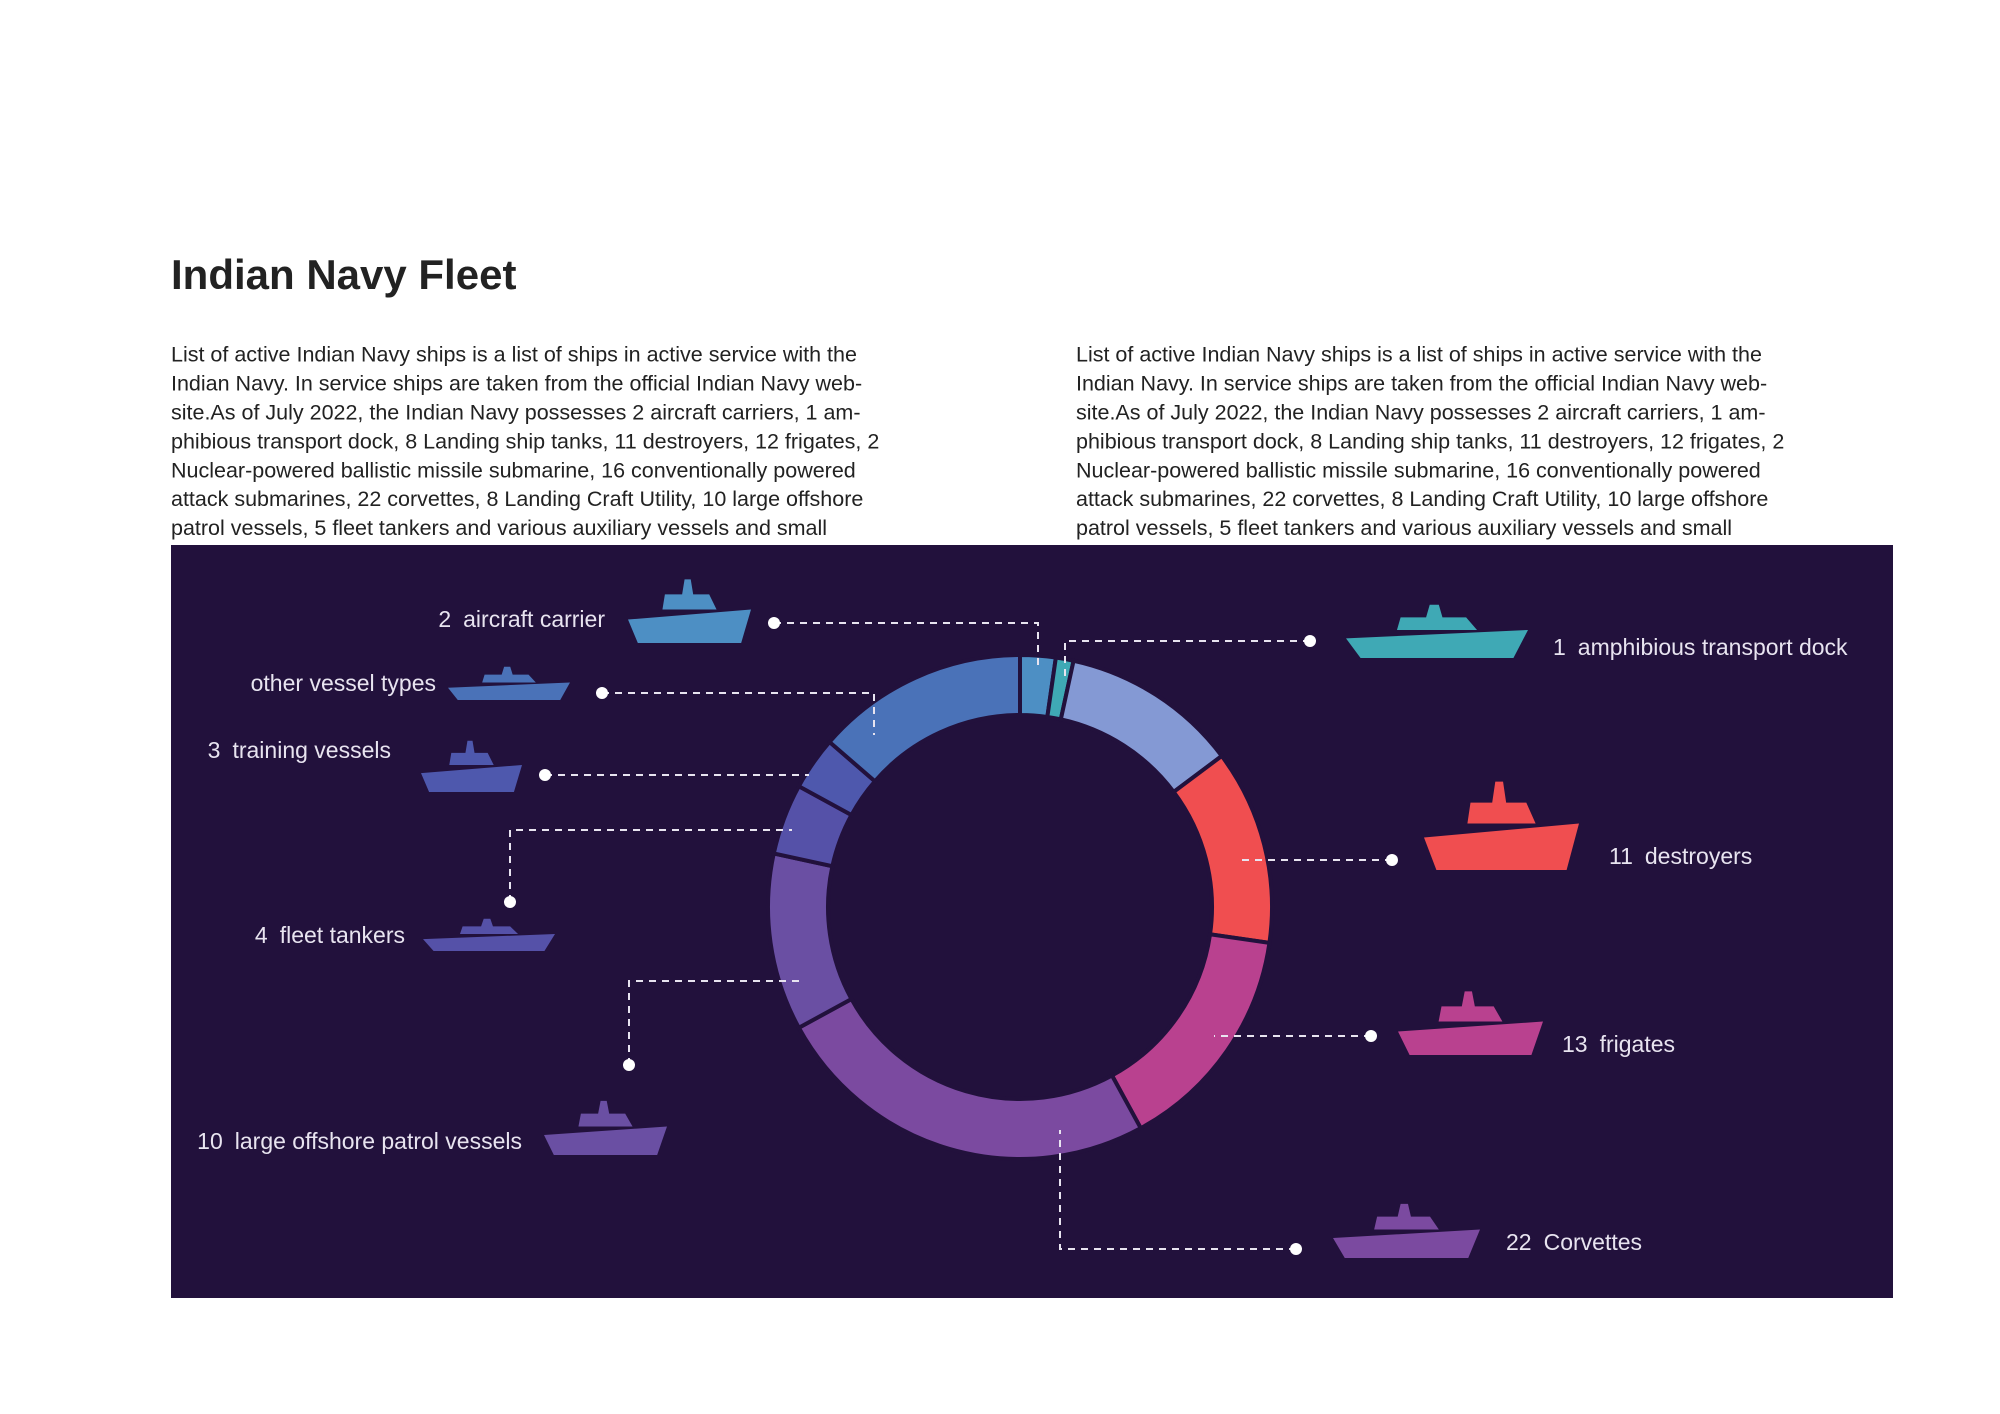 This screenshot has height=1414, width=2000. What do you see at coordinates (534, 619) in the screenshot?
I see `segment-name: aircraft carrier` at bounding box center [534, 619].